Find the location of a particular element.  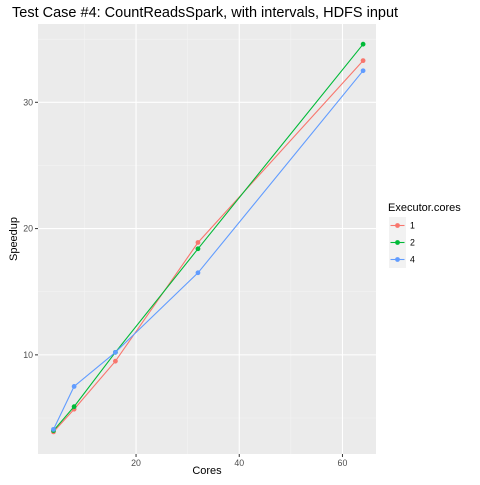

y-tick-label: 20 is located at coordinates (28, 229).